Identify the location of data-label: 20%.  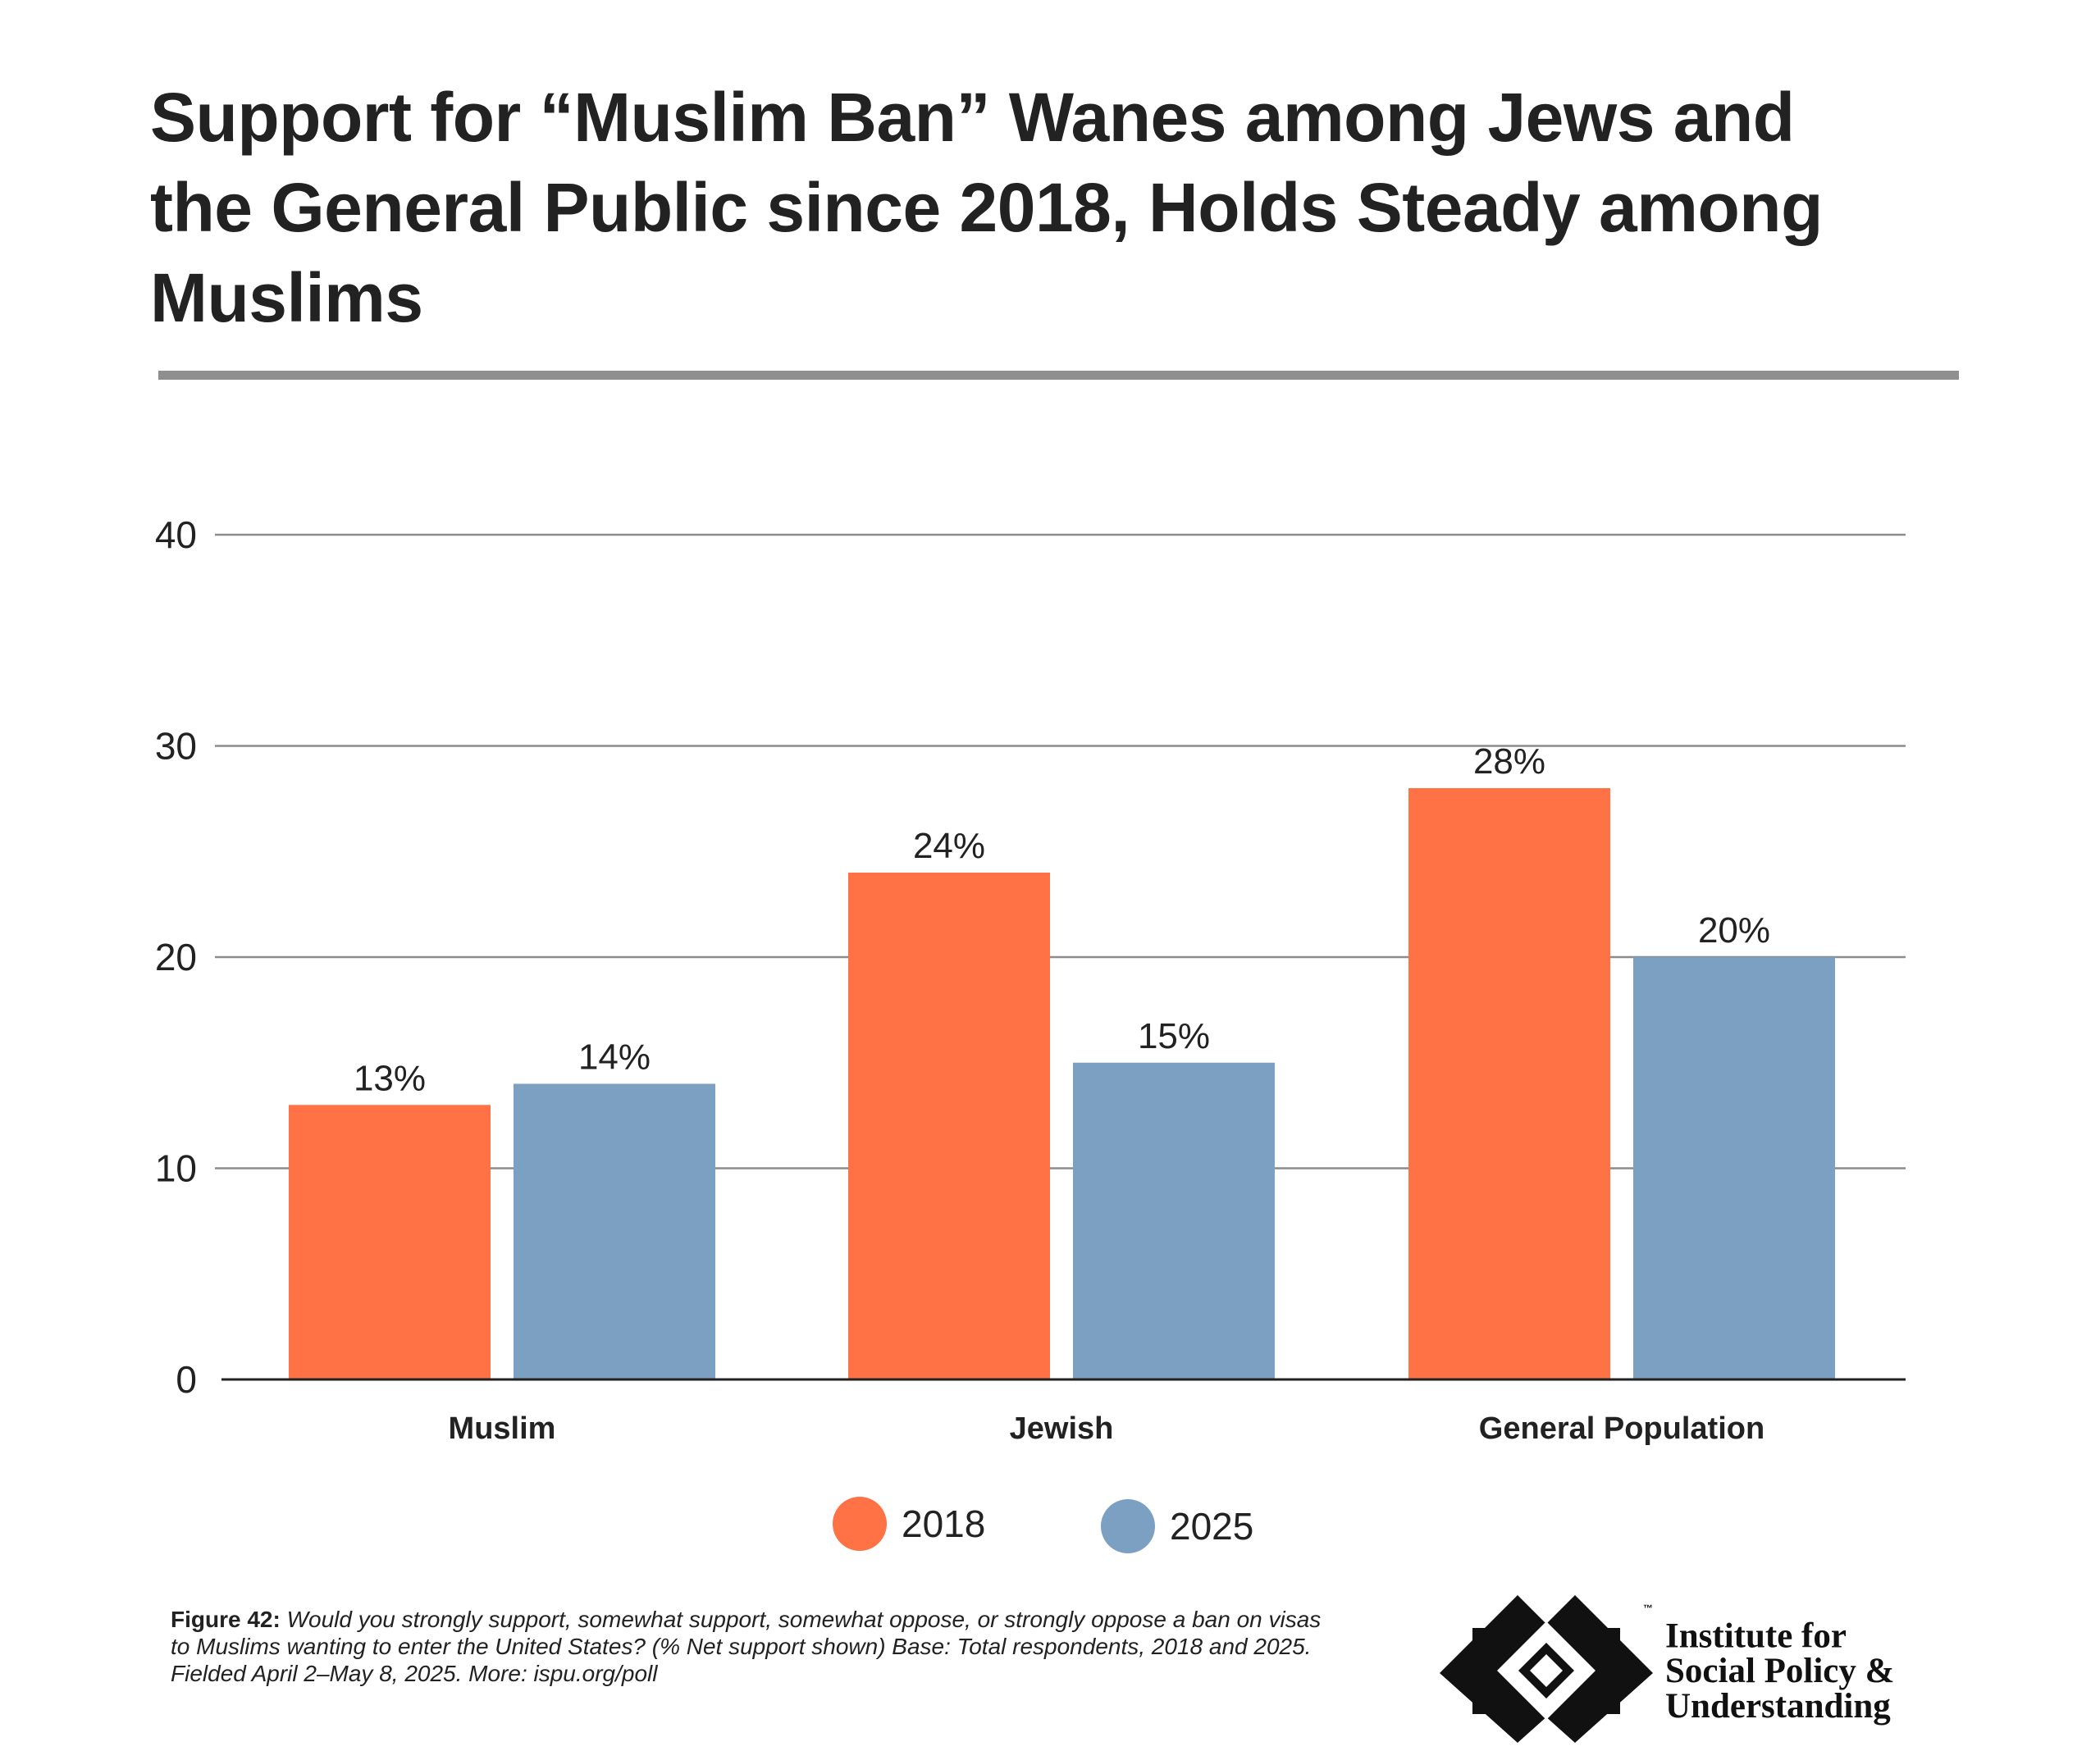
(1734, 930).